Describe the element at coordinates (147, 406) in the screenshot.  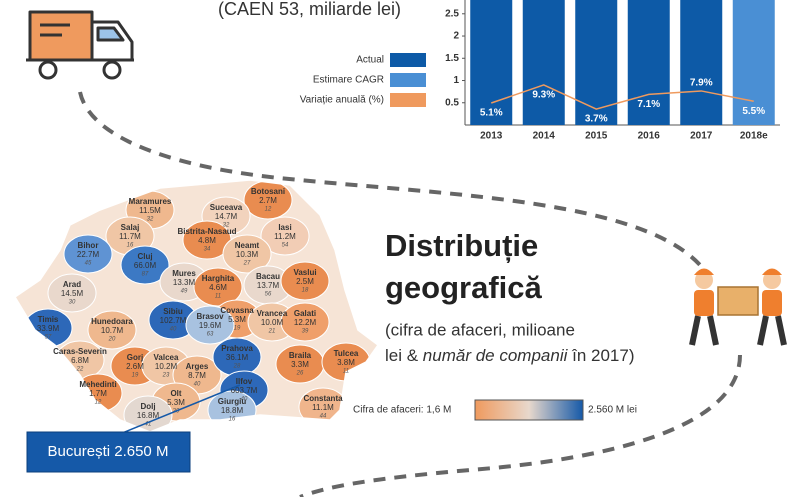
I see `county-name: Dolj` at that location.